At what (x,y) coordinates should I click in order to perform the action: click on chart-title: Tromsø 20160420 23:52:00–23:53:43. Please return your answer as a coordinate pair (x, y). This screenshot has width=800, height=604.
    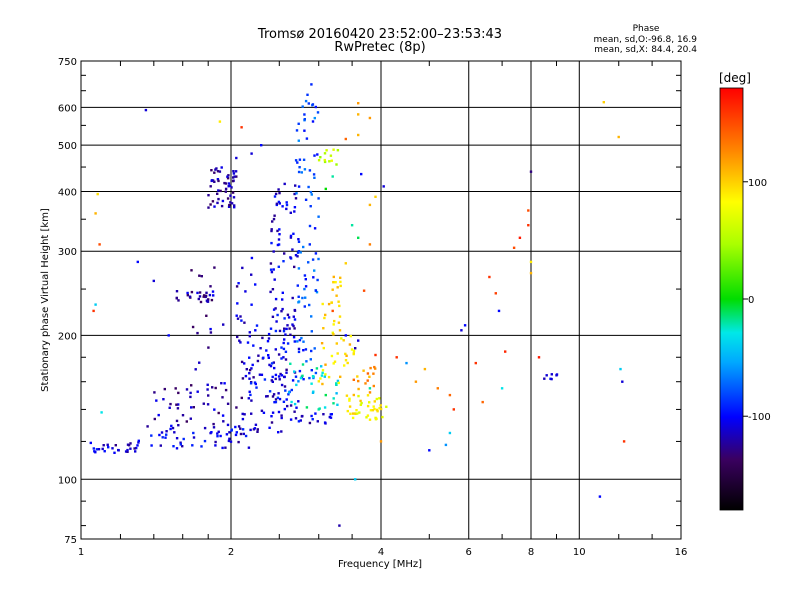
    Looking at the image, I should click on (379, 34).